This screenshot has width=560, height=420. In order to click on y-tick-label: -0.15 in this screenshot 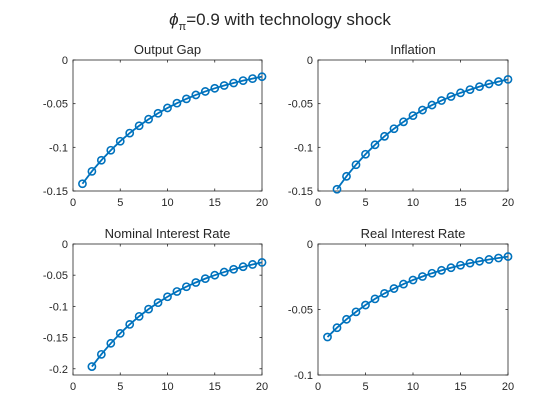, I will do `click(55, 339)`.